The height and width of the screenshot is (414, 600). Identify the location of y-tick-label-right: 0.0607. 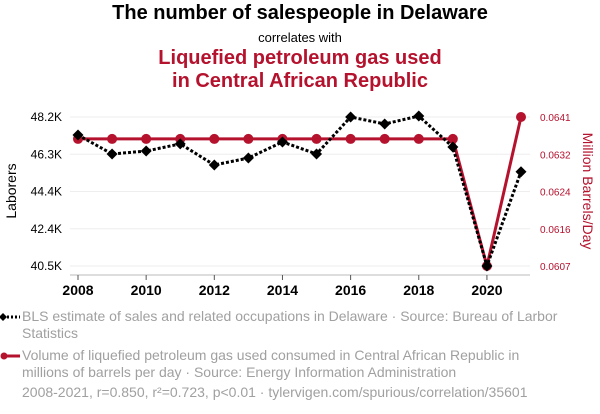
(555, 267).